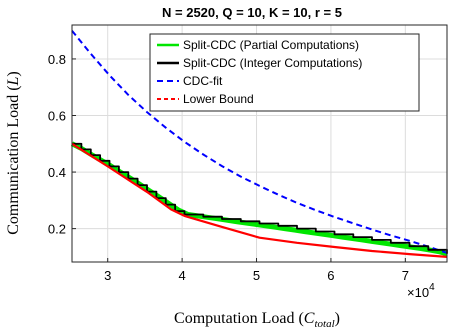  I want to click on y-axis-label-close: ), so click(13, 73).